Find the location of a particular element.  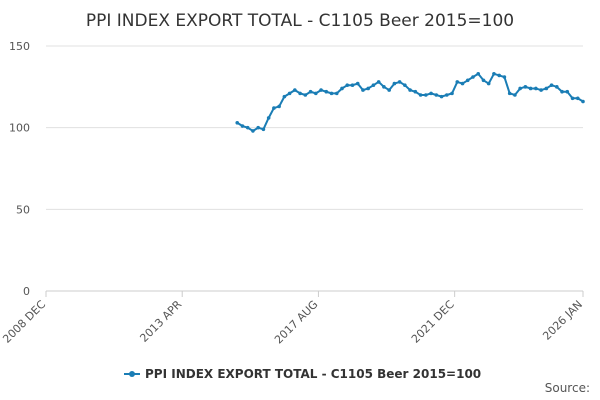

x-tick-label: 2013 APR is located at coordinates (160, 321).